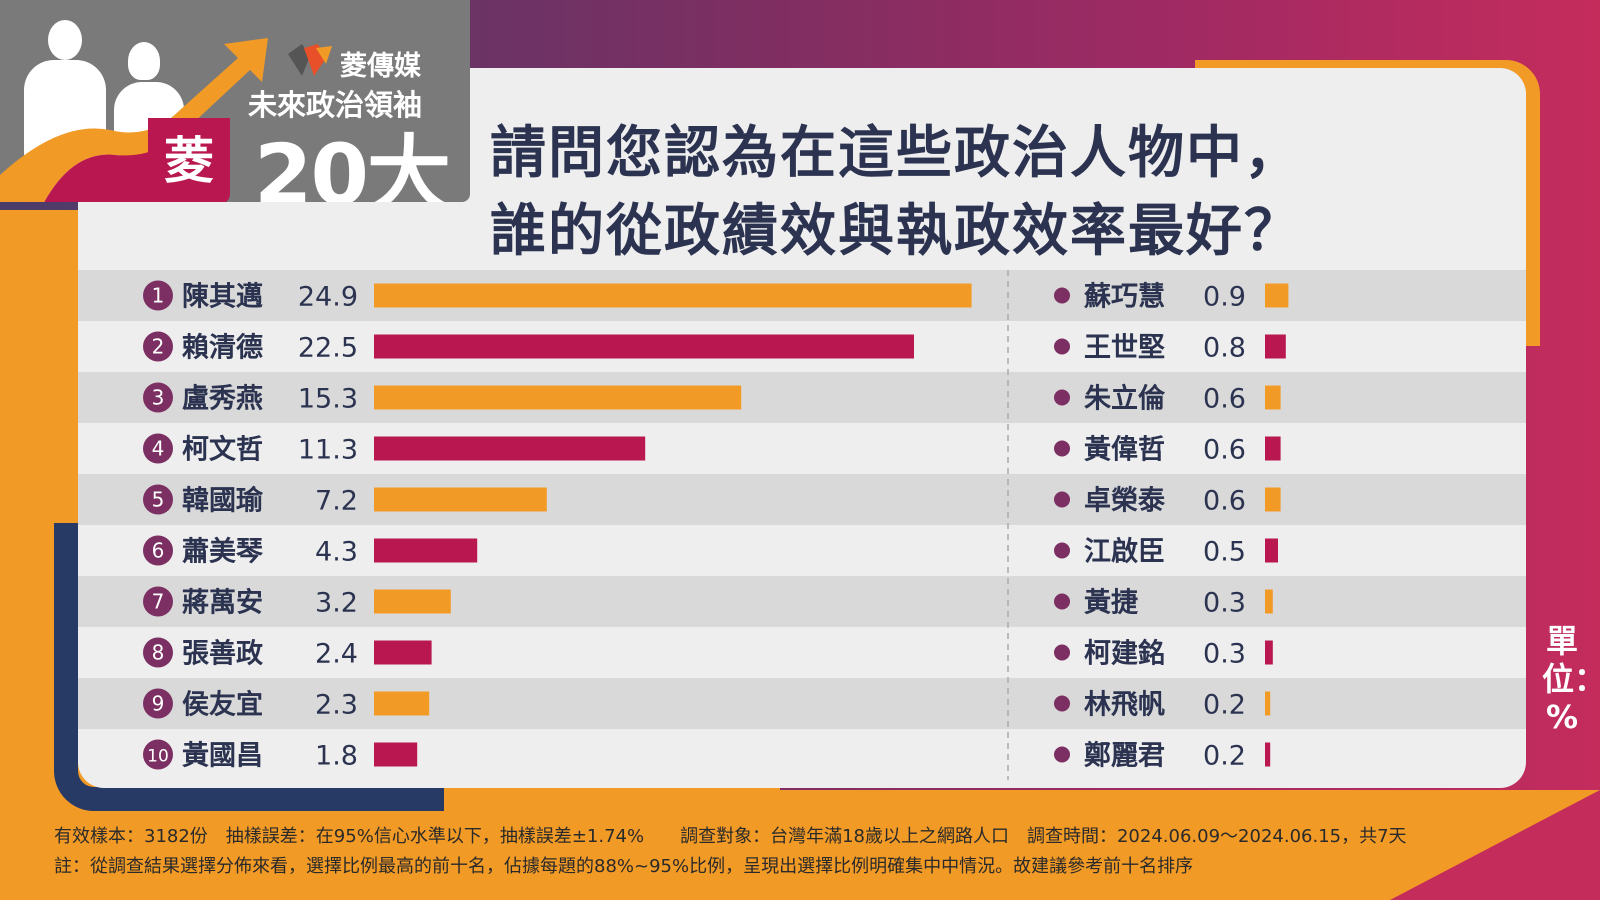 The height and width of the screenshot is (900, 1600). I want to click on rank-number: 9, so click(158, 704).